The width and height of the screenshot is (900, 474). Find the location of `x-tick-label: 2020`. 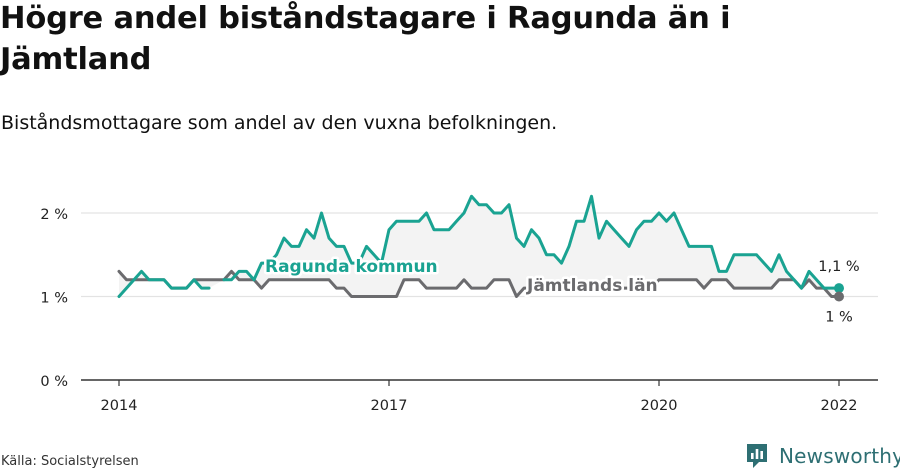

x-tick-label: 2020 is located at coordinates (659, 406).